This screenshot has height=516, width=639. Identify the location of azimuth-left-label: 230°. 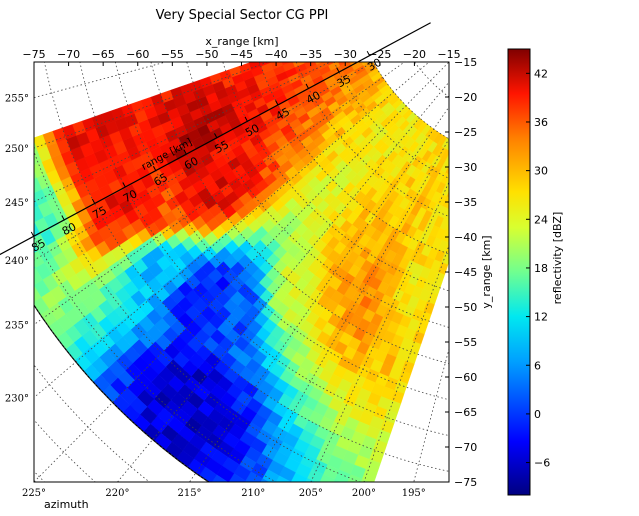
(17, 399).